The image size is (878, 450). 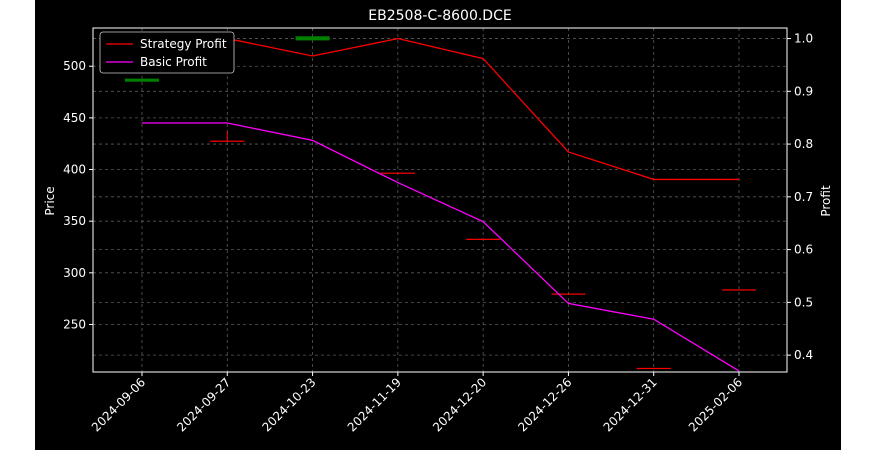 I want to click on y2-tick-label: 0.5, so click(x=803, y=302).